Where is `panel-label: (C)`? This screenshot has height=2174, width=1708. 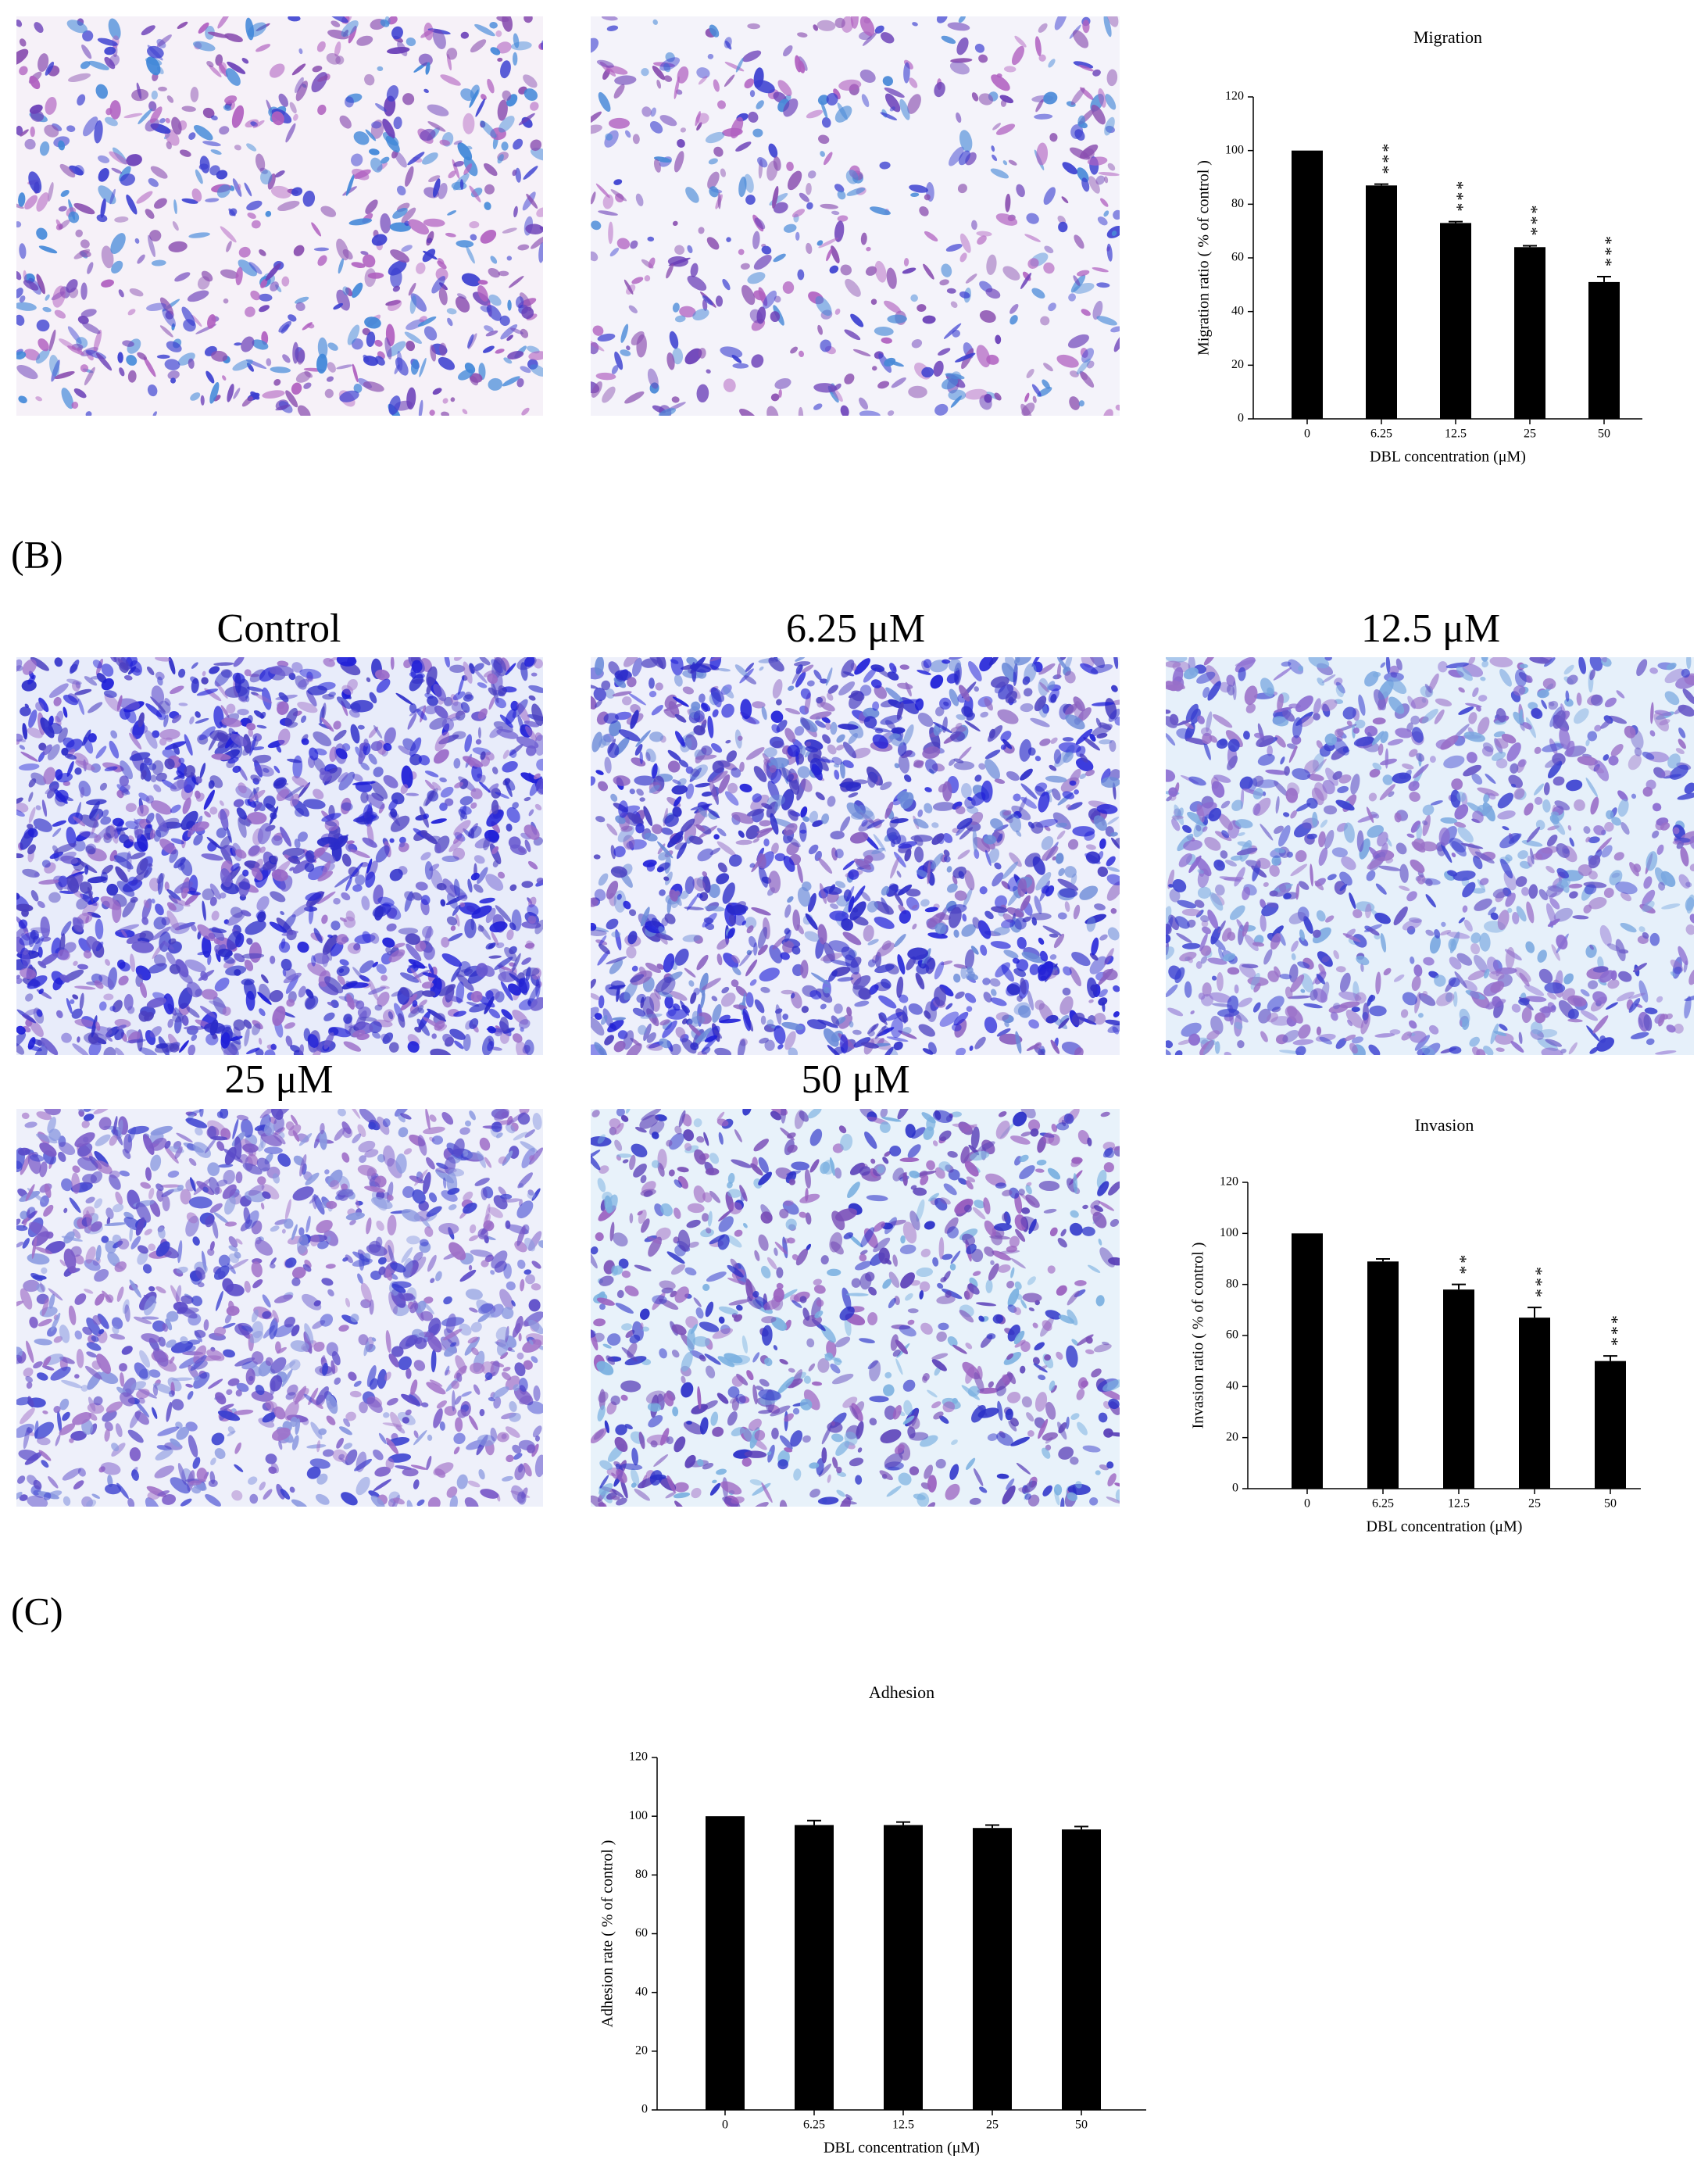
panel-label: (C) is located at coordinates (37, 1611).